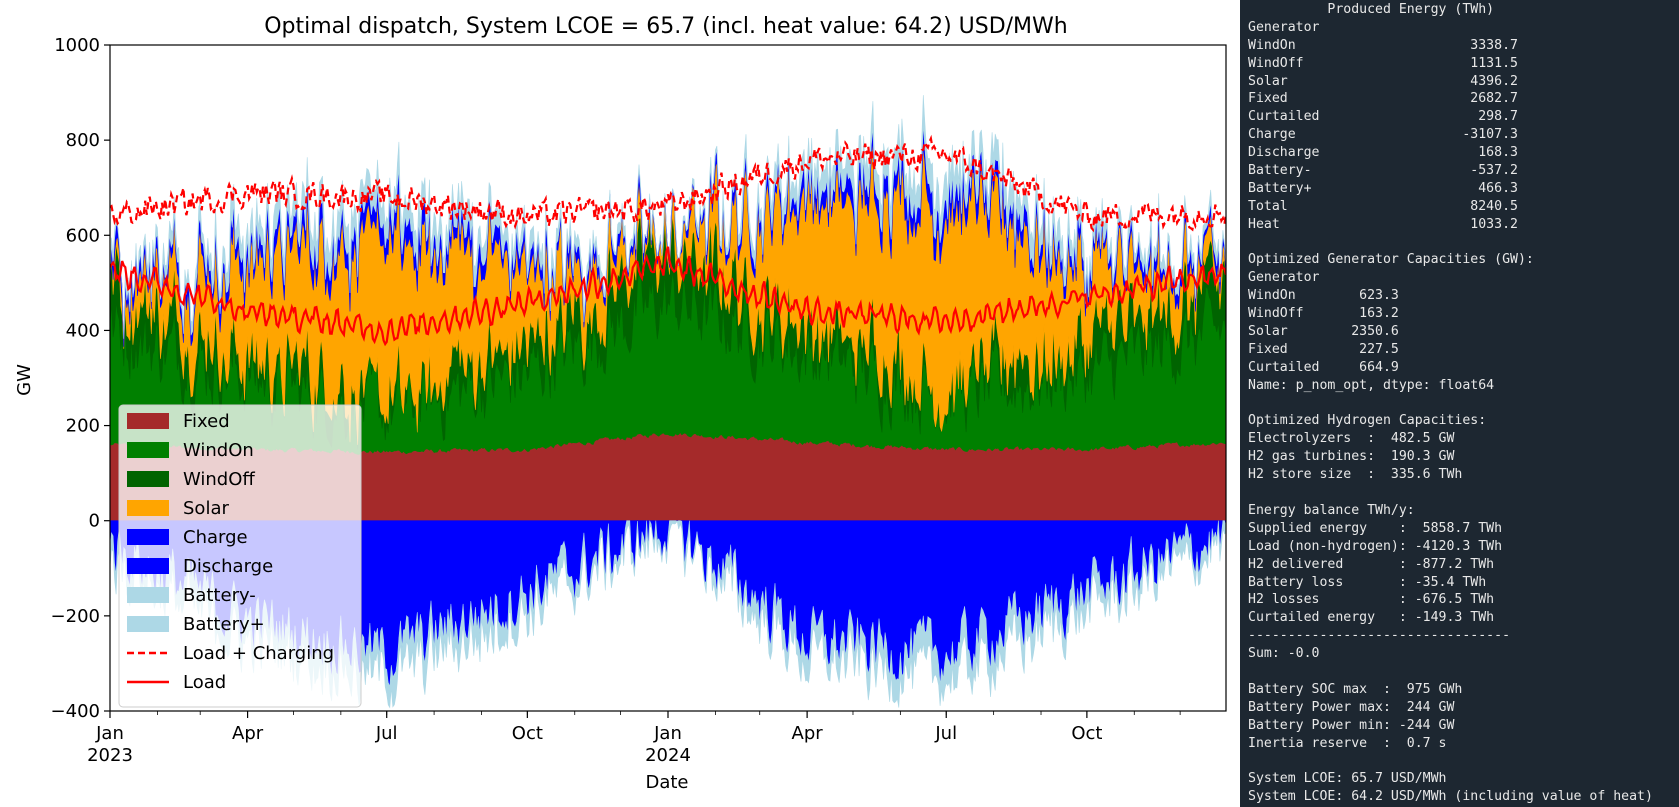 The width and height of the screenshot is (1679, 807). I want to click on line-load, so click(668, 296).